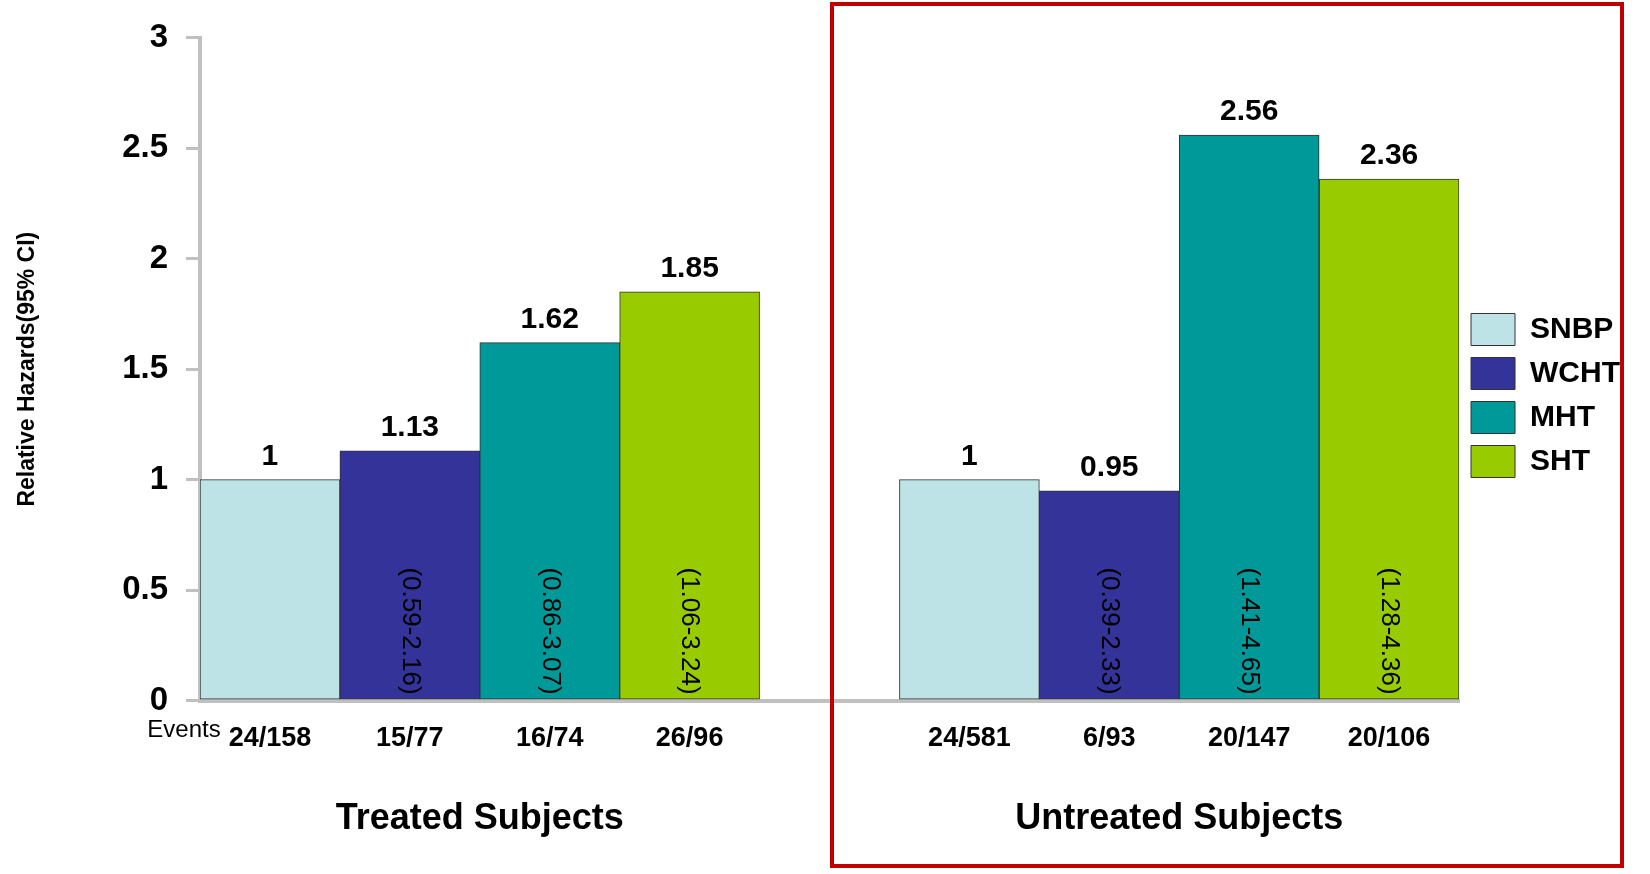 The width and height of the screenshot is (1650, 874). What do you see at coordinates (1390, 631) in the screenshot?
I see `annotation: (1.28-4.36)` at bounding box center [1390, 631].